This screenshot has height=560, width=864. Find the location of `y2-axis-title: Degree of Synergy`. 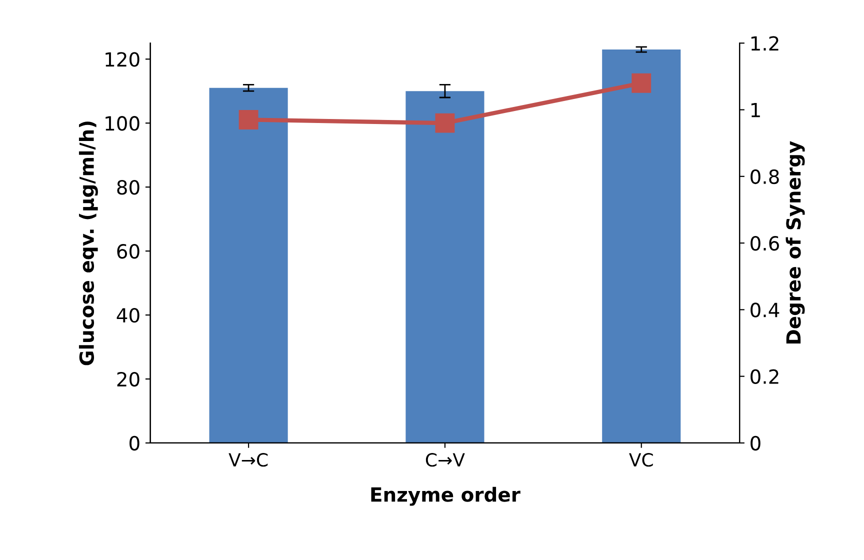

y2-axis-title: Degree of Synergy is located at coordinates (795, 242).